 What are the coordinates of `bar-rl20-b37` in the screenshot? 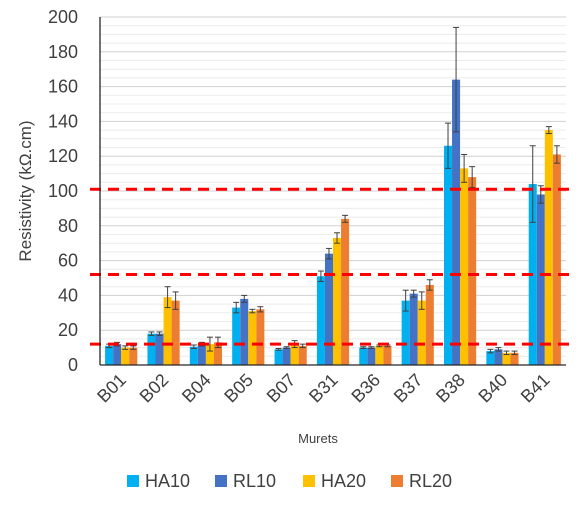 It's located at (429, 324).